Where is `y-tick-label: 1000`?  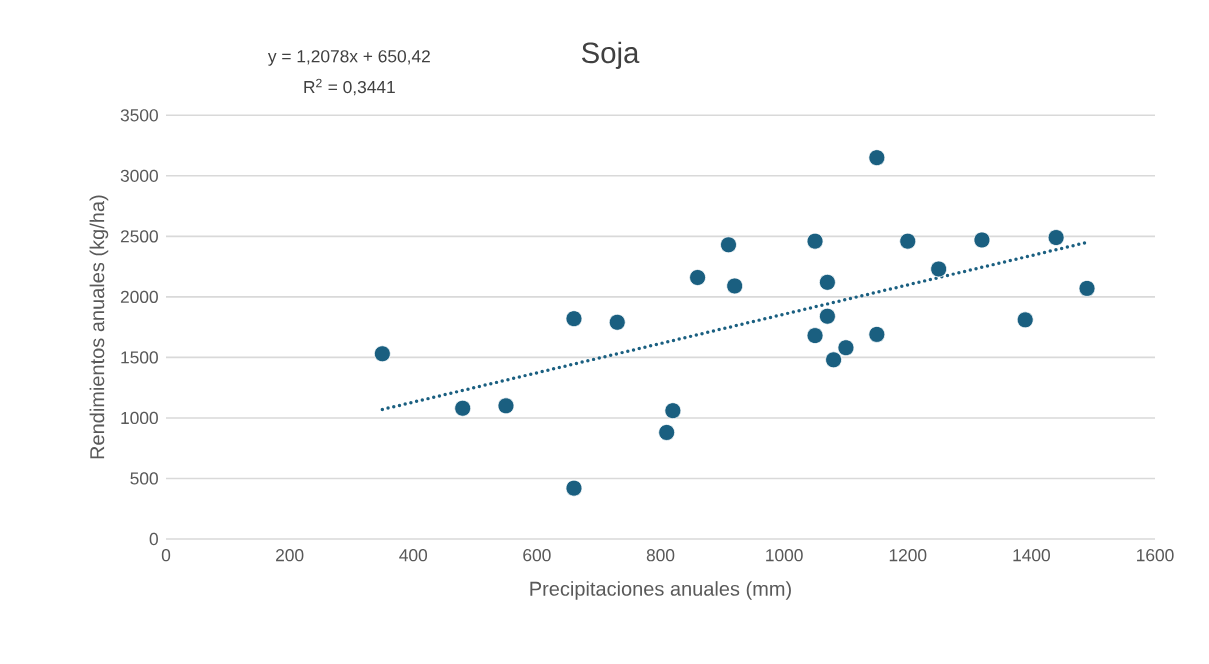 y-tick-label: 1000 is located at coordinates (139, 418).